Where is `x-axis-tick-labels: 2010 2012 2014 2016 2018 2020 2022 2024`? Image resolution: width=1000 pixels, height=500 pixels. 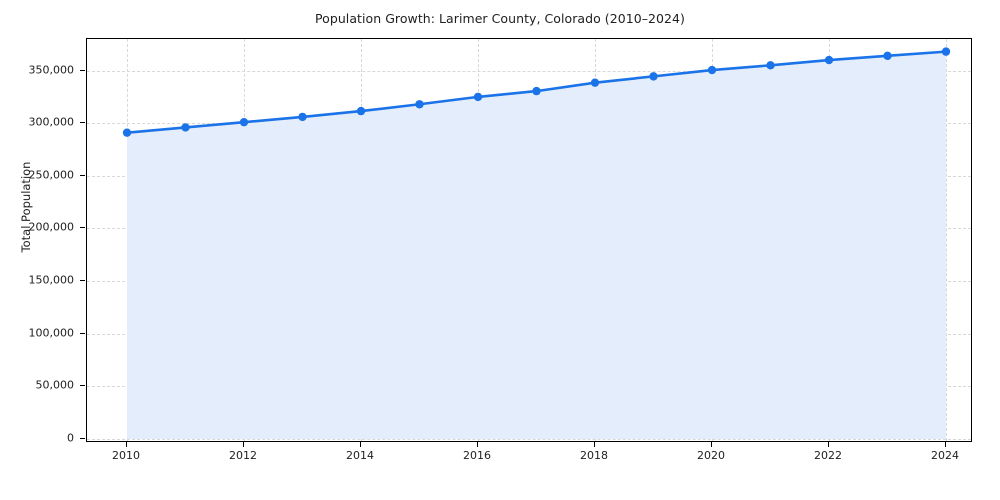
x-axis-tick-labels: 2010 2012 2014 2016 2018 2020 2022 2024 is located at coordinates (529, 459).